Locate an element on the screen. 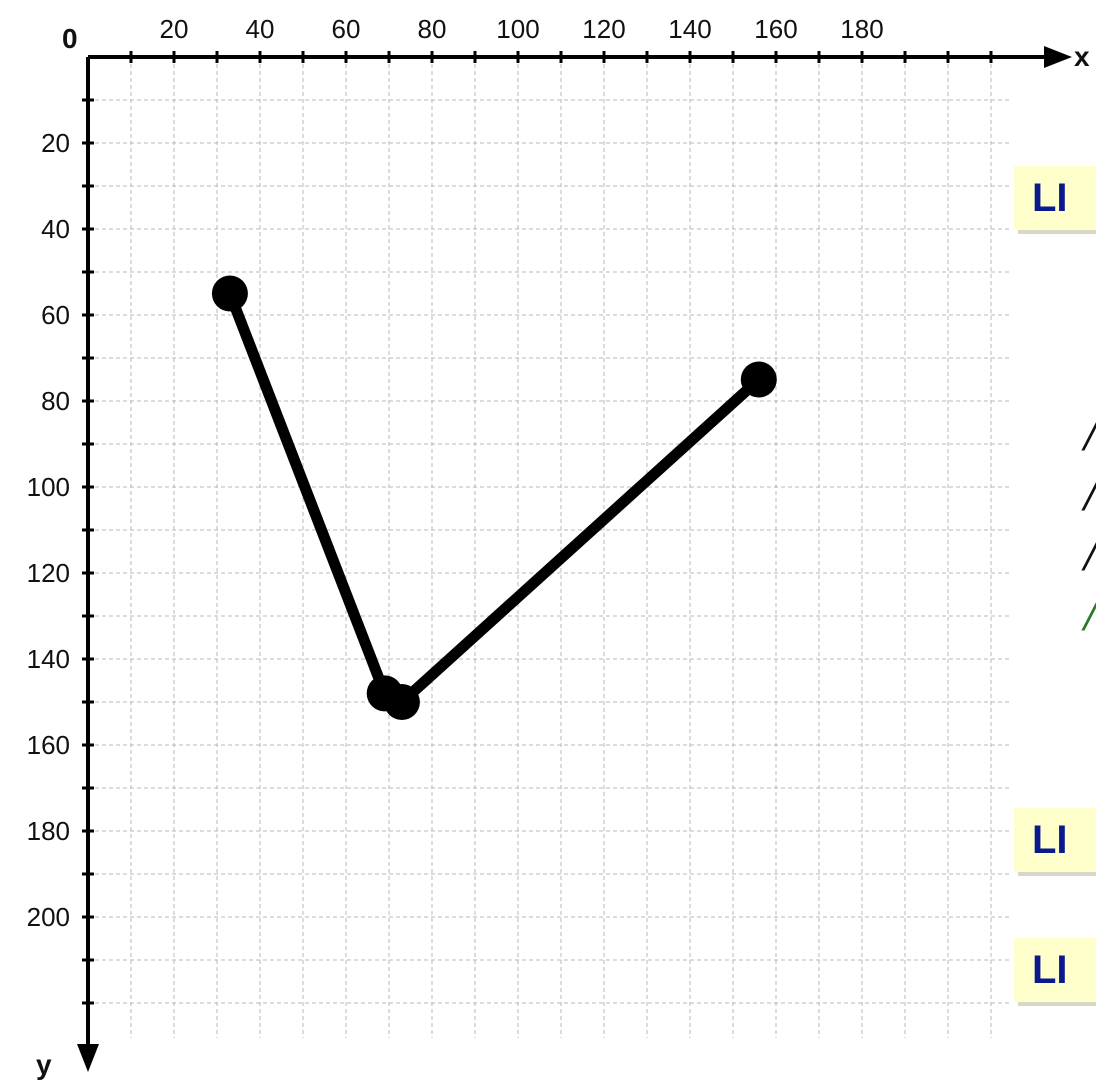 The width and height of the screenshot is (1096, 1080). x-axis-name: x is located at coordinates (1082, 56).